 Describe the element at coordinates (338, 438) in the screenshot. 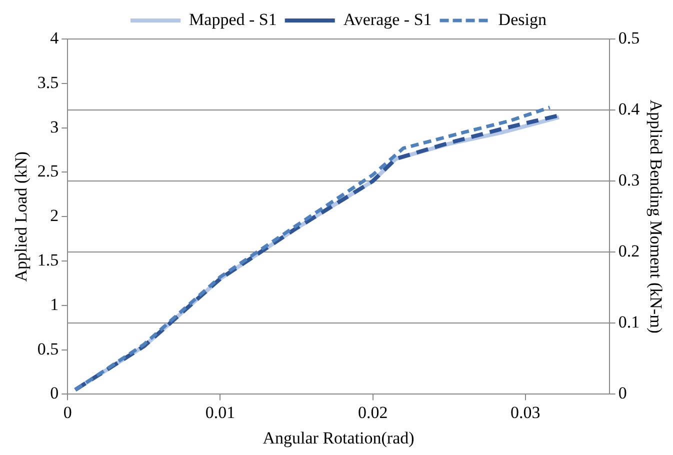

I see `x-axis-title: Angular Rotation(rad)` at that location.